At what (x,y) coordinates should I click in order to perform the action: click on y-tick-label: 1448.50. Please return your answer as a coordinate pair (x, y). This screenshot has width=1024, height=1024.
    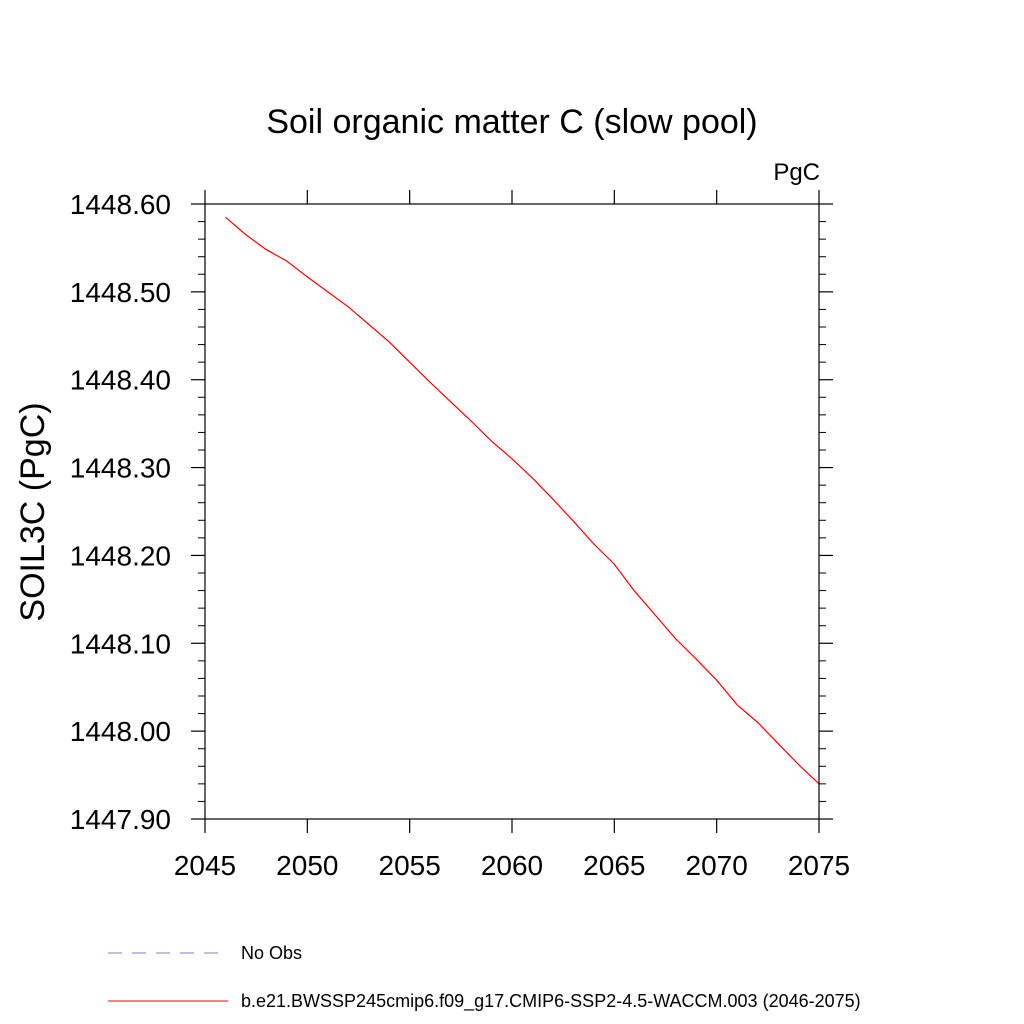
    Looking at the image, I should click on (120, 292).